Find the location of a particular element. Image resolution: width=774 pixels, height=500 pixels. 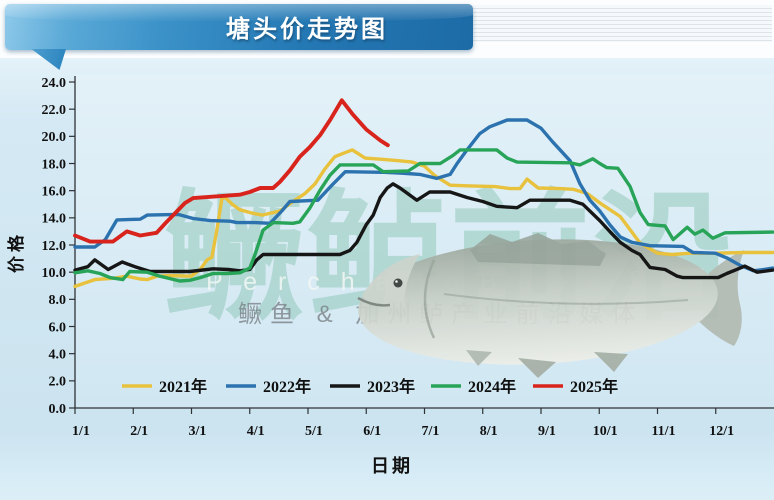

legend-label-2021年: 2021年 is located at coordinates (183, 386).